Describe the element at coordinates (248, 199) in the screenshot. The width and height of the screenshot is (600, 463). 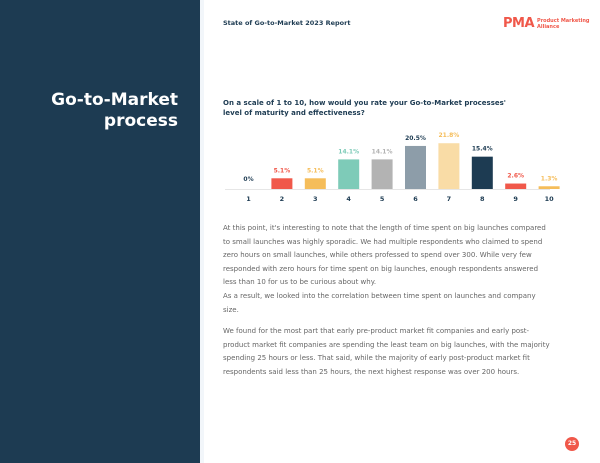
I see `x-tick-label: 1` at that location.